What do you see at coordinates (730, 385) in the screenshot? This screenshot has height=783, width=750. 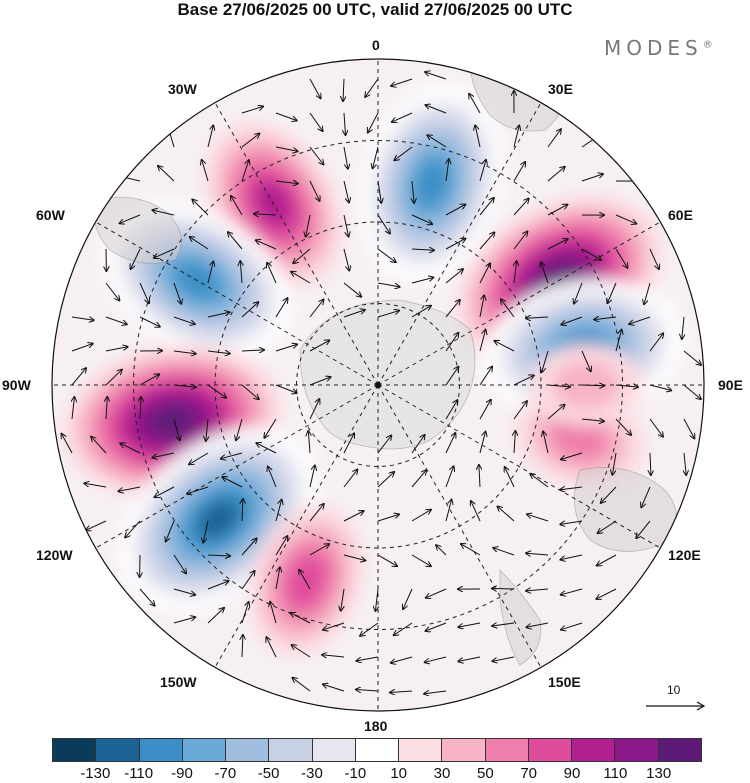 I see `lon-label-right: 90E` at bounding box center [730, 385].